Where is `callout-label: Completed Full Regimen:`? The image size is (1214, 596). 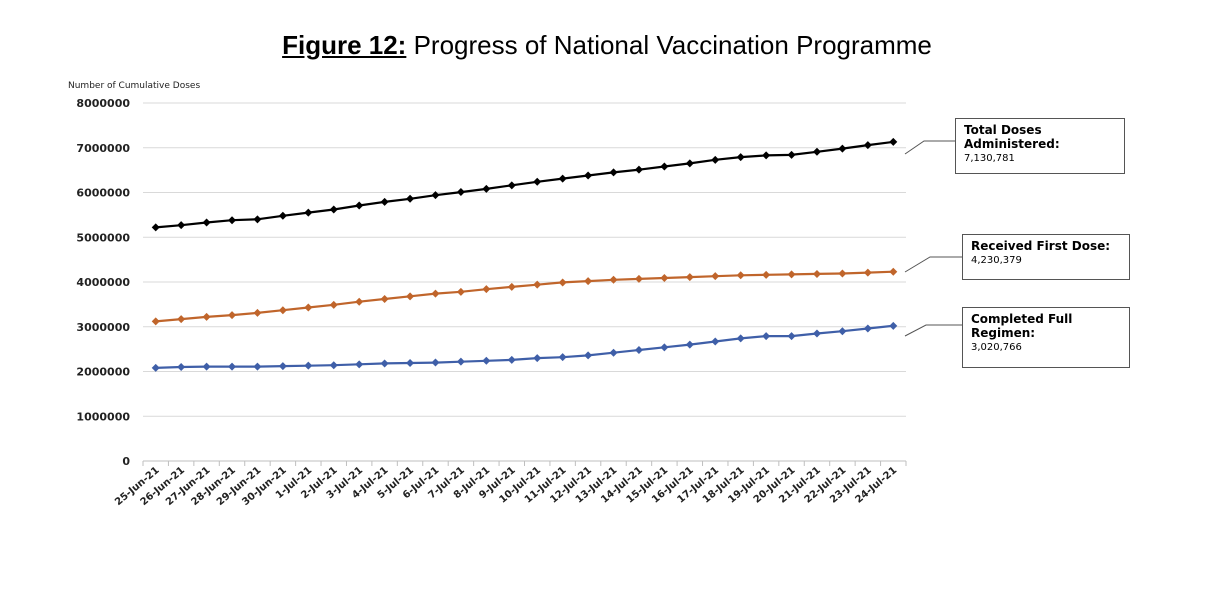
callout-label: Completed Full Regimen: is located at coordinates (1022, 326).